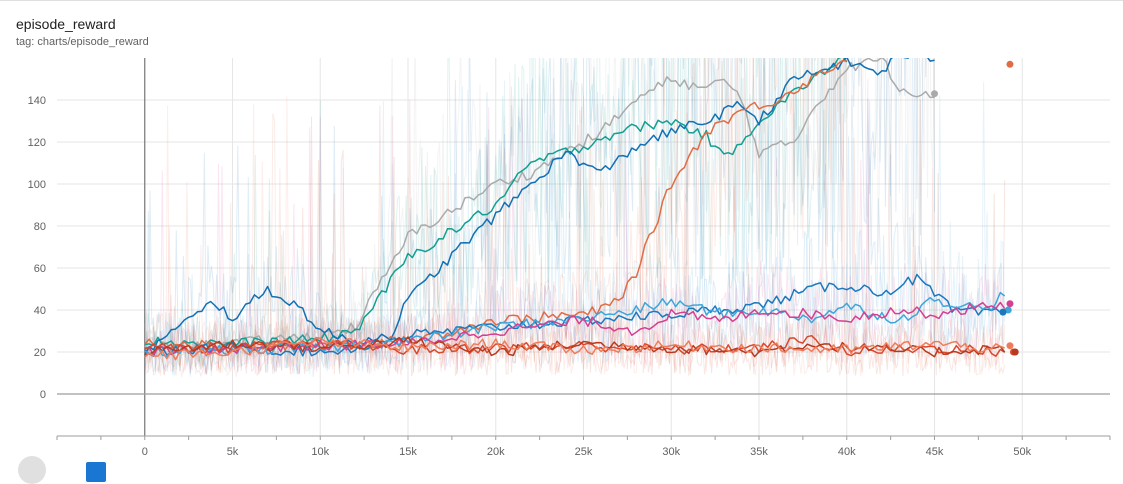  What do you see at coordinates (40, 227) in the screenshot?
I see `y-tick-label: 80` at bounding box center [40, 227].